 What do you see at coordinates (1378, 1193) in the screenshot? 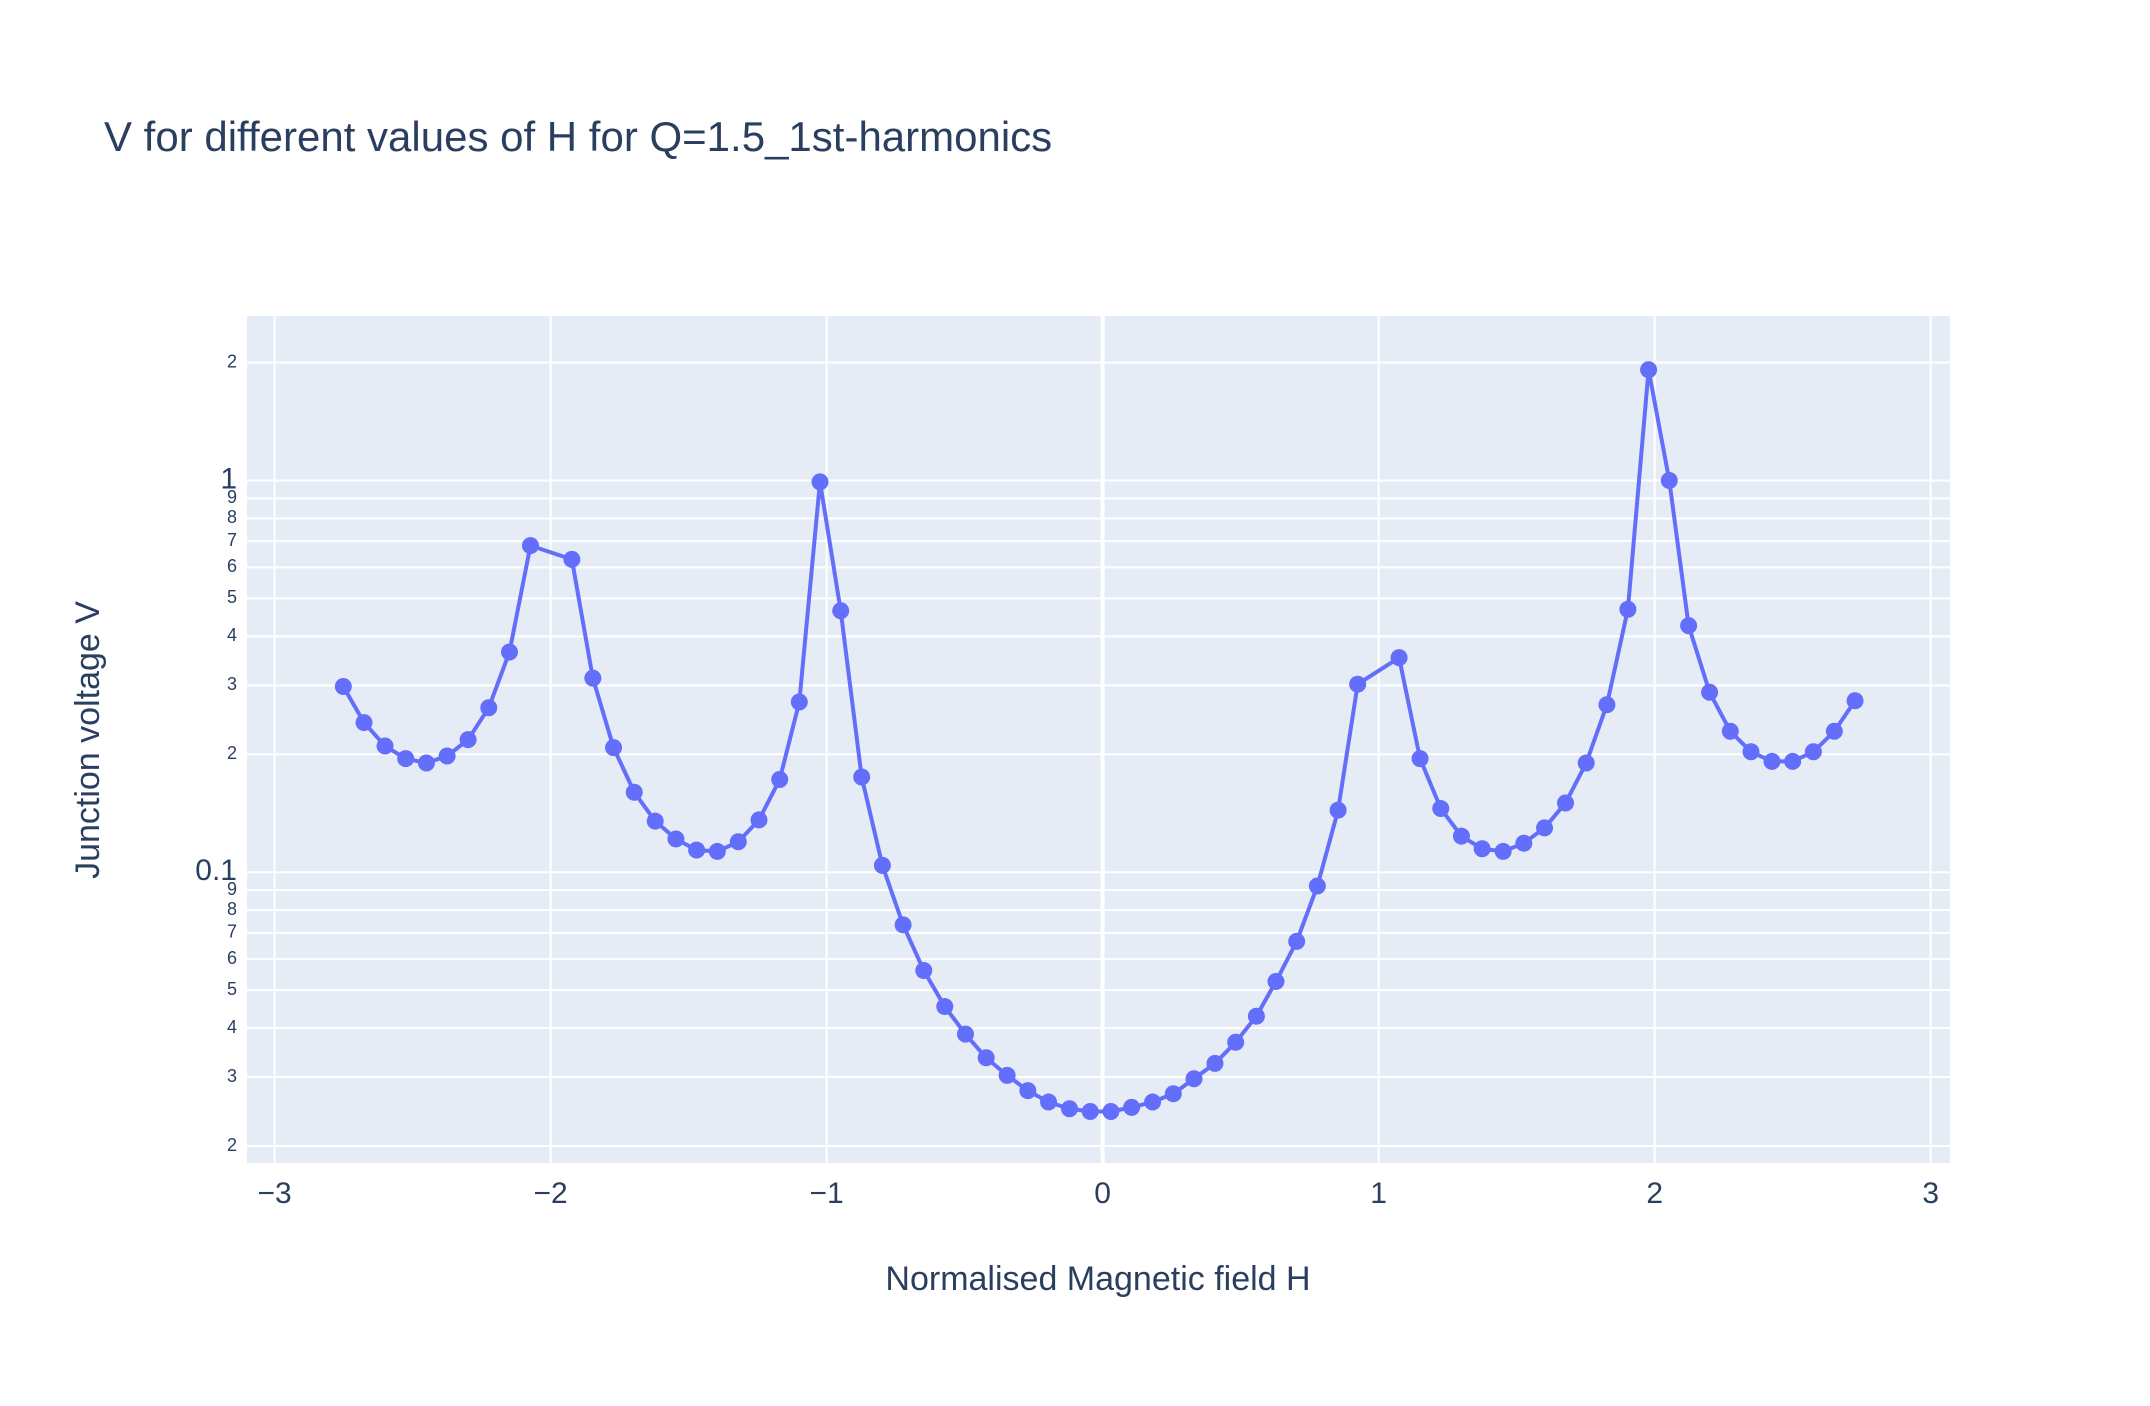
I see `x-tick-label: 1` at bounding box center [1378, 1193].